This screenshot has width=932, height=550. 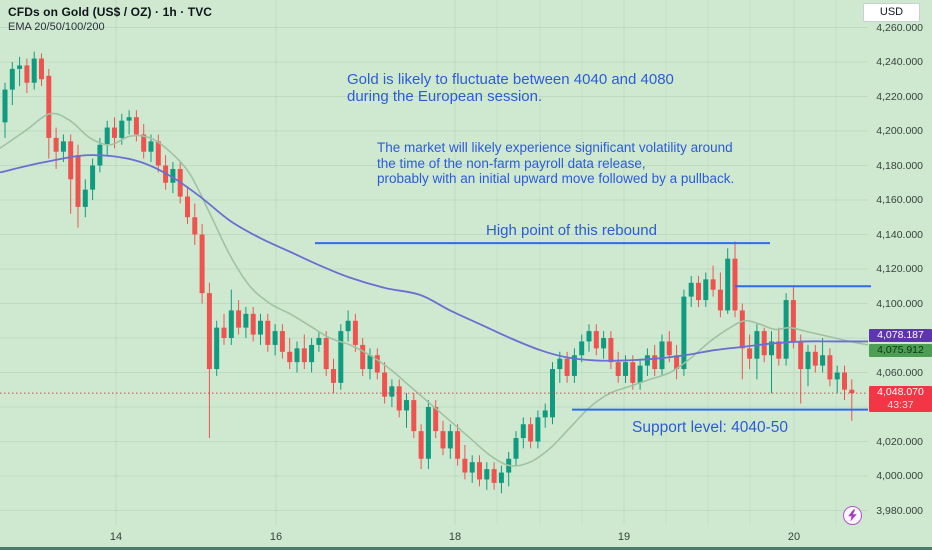 I want to click on price-tick: 4,000.000, so click(x=899, y=476).